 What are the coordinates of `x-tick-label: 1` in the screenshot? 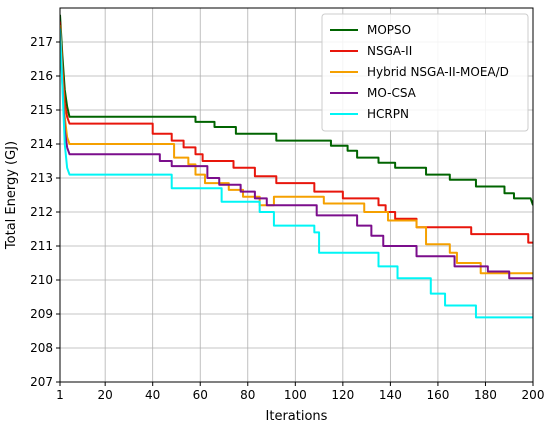 It's located at (60, 395).